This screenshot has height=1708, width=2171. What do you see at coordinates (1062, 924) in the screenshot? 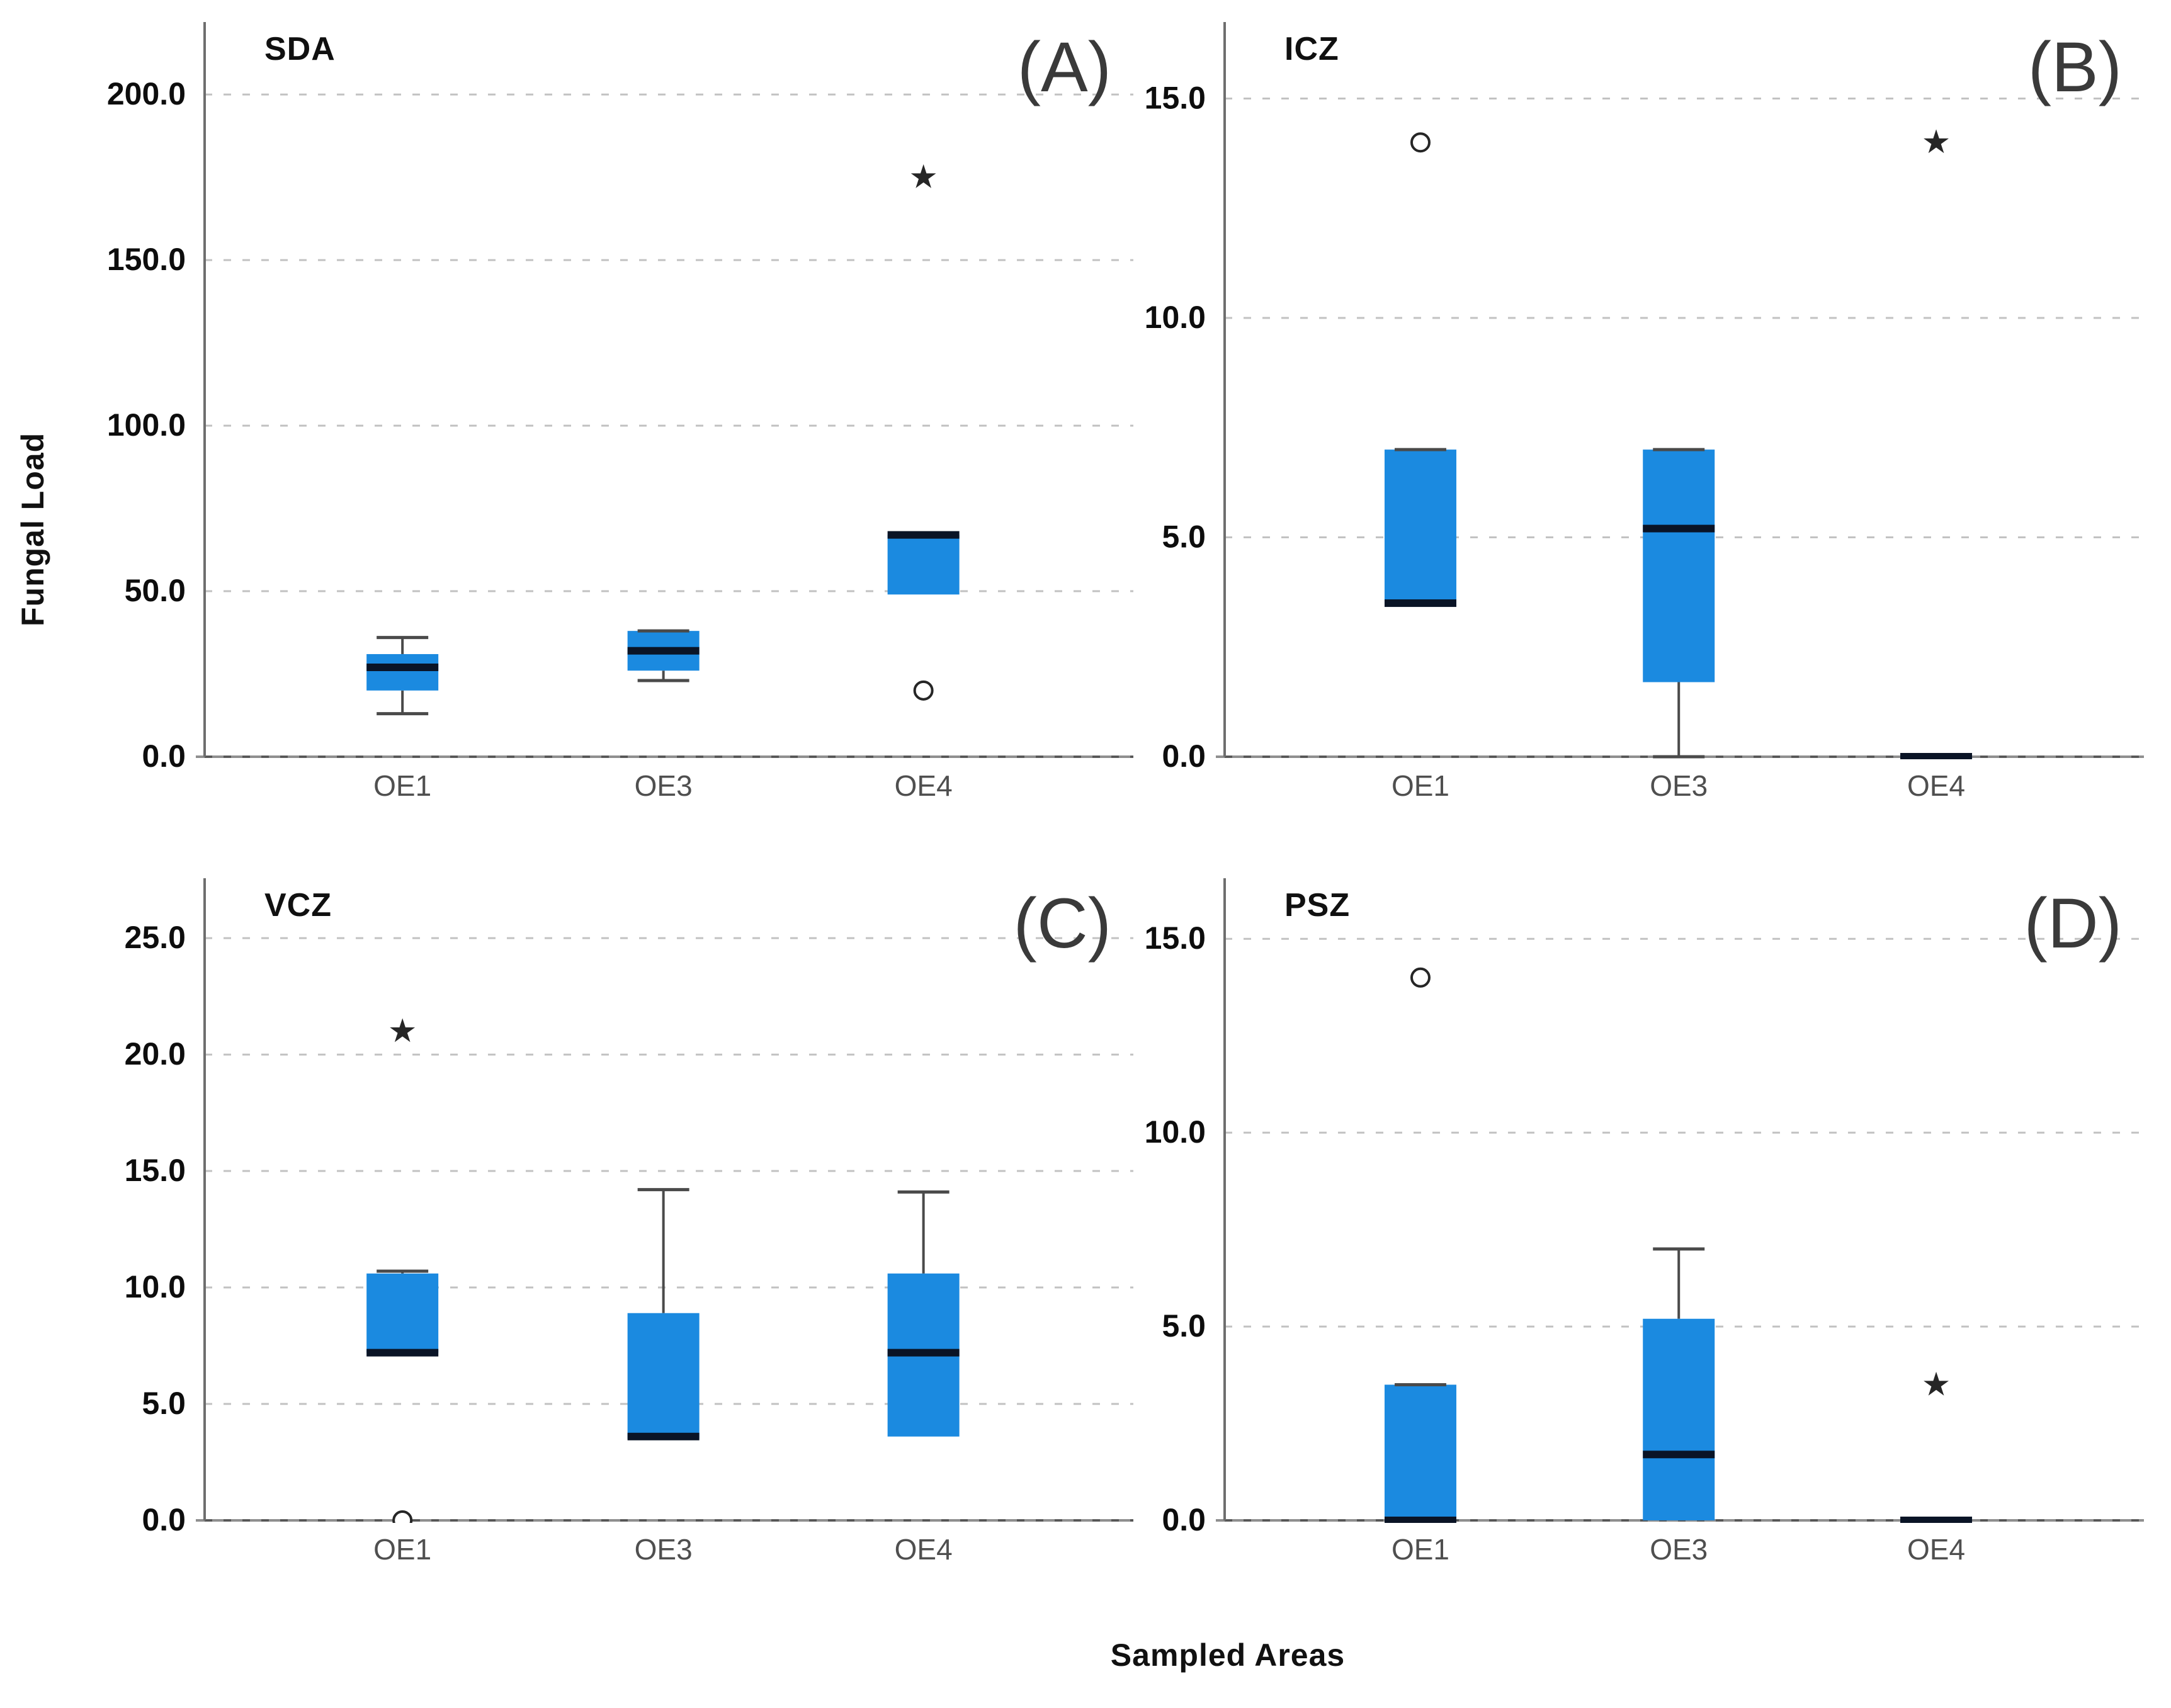
I see `panel-letter: (C)` at bounding box center [1062, 924].